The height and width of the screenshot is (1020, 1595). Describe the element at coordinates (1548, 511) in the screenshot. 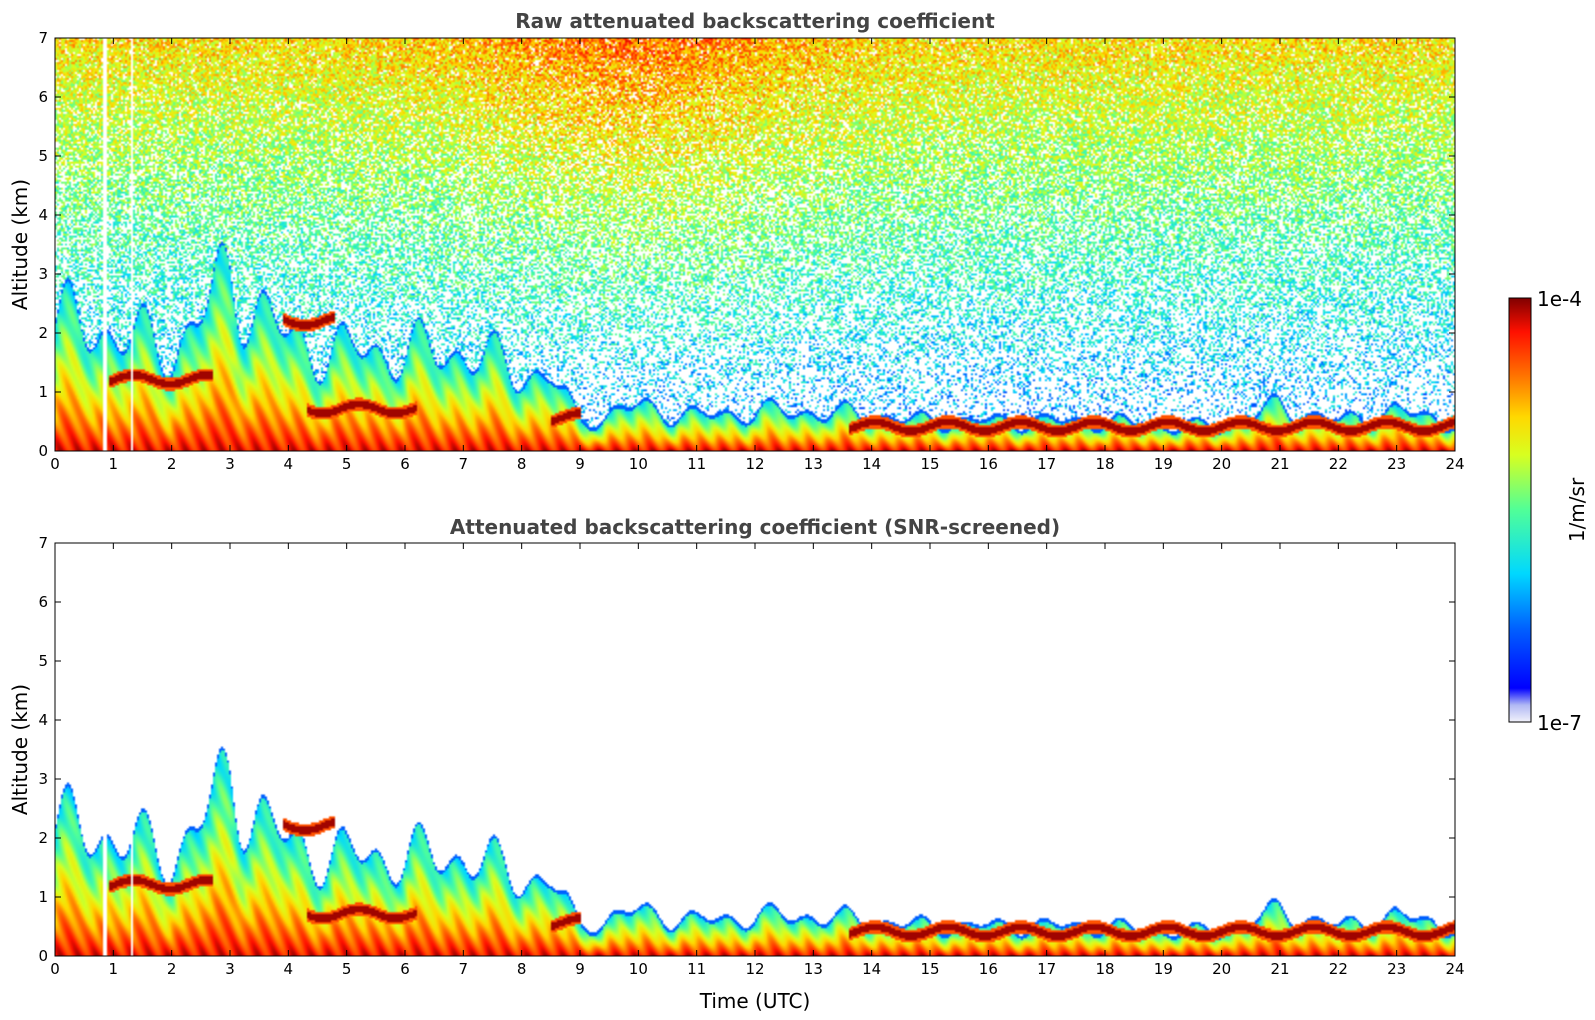

I see `colorbar: 1e-4 1e-7 1/m/sr` at that location.